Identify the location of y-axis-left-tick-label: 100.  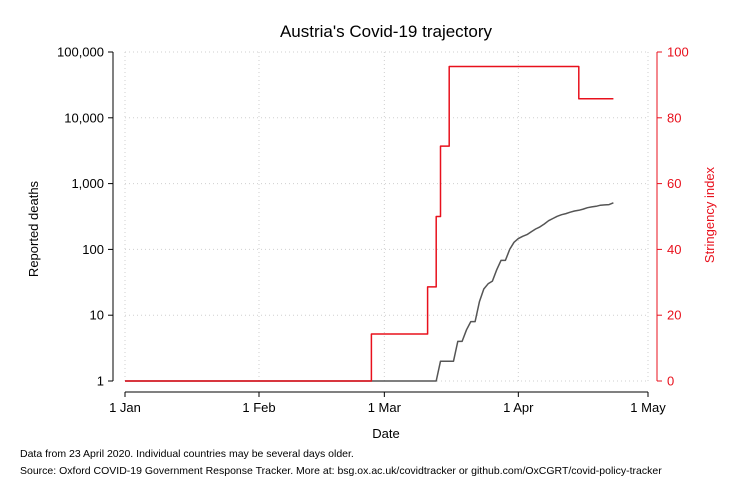
(93, 249).